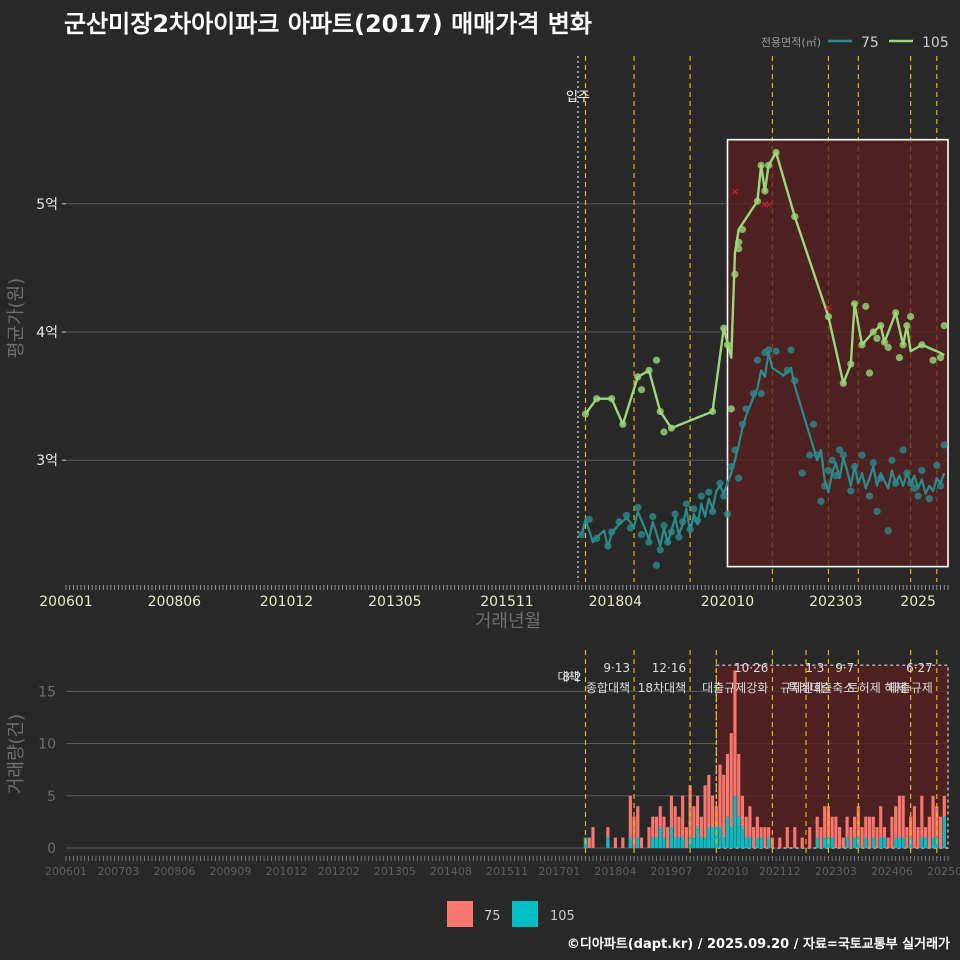 This screenshot has width=960, height=960. Describe the element at coordinates (65, 602) in the screenshot. I see `x-tick-label: 200601` at that location.